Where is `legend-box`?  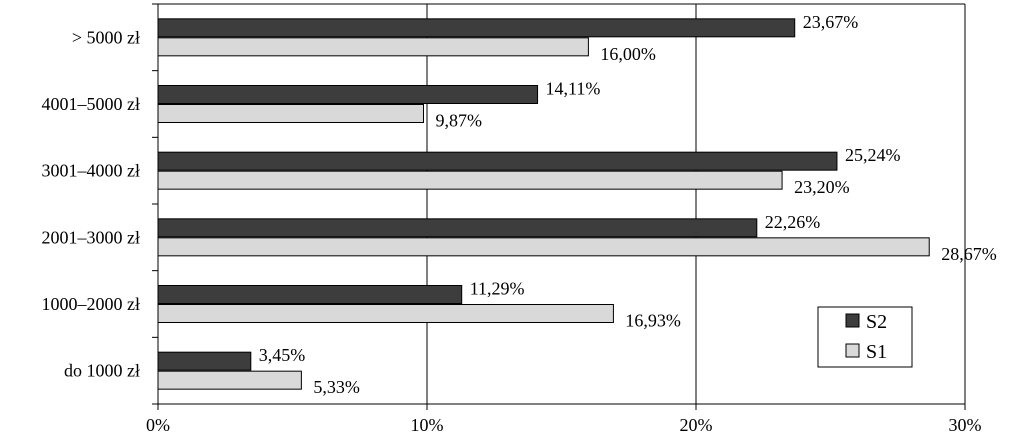
legend-box is located at coordinates (865, 337).